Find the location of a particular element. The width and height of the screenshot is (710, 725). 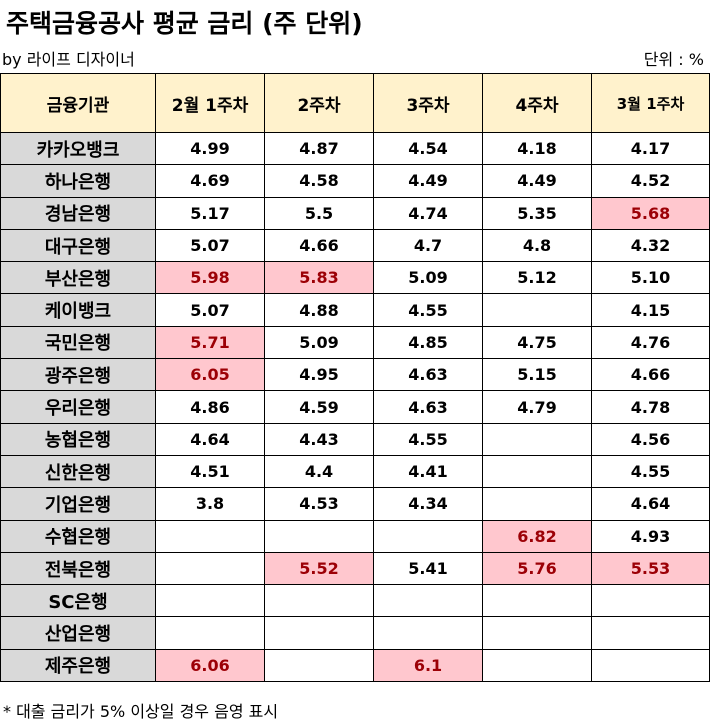

rate-cell: 4.78 is located at coordinates (650, 407).